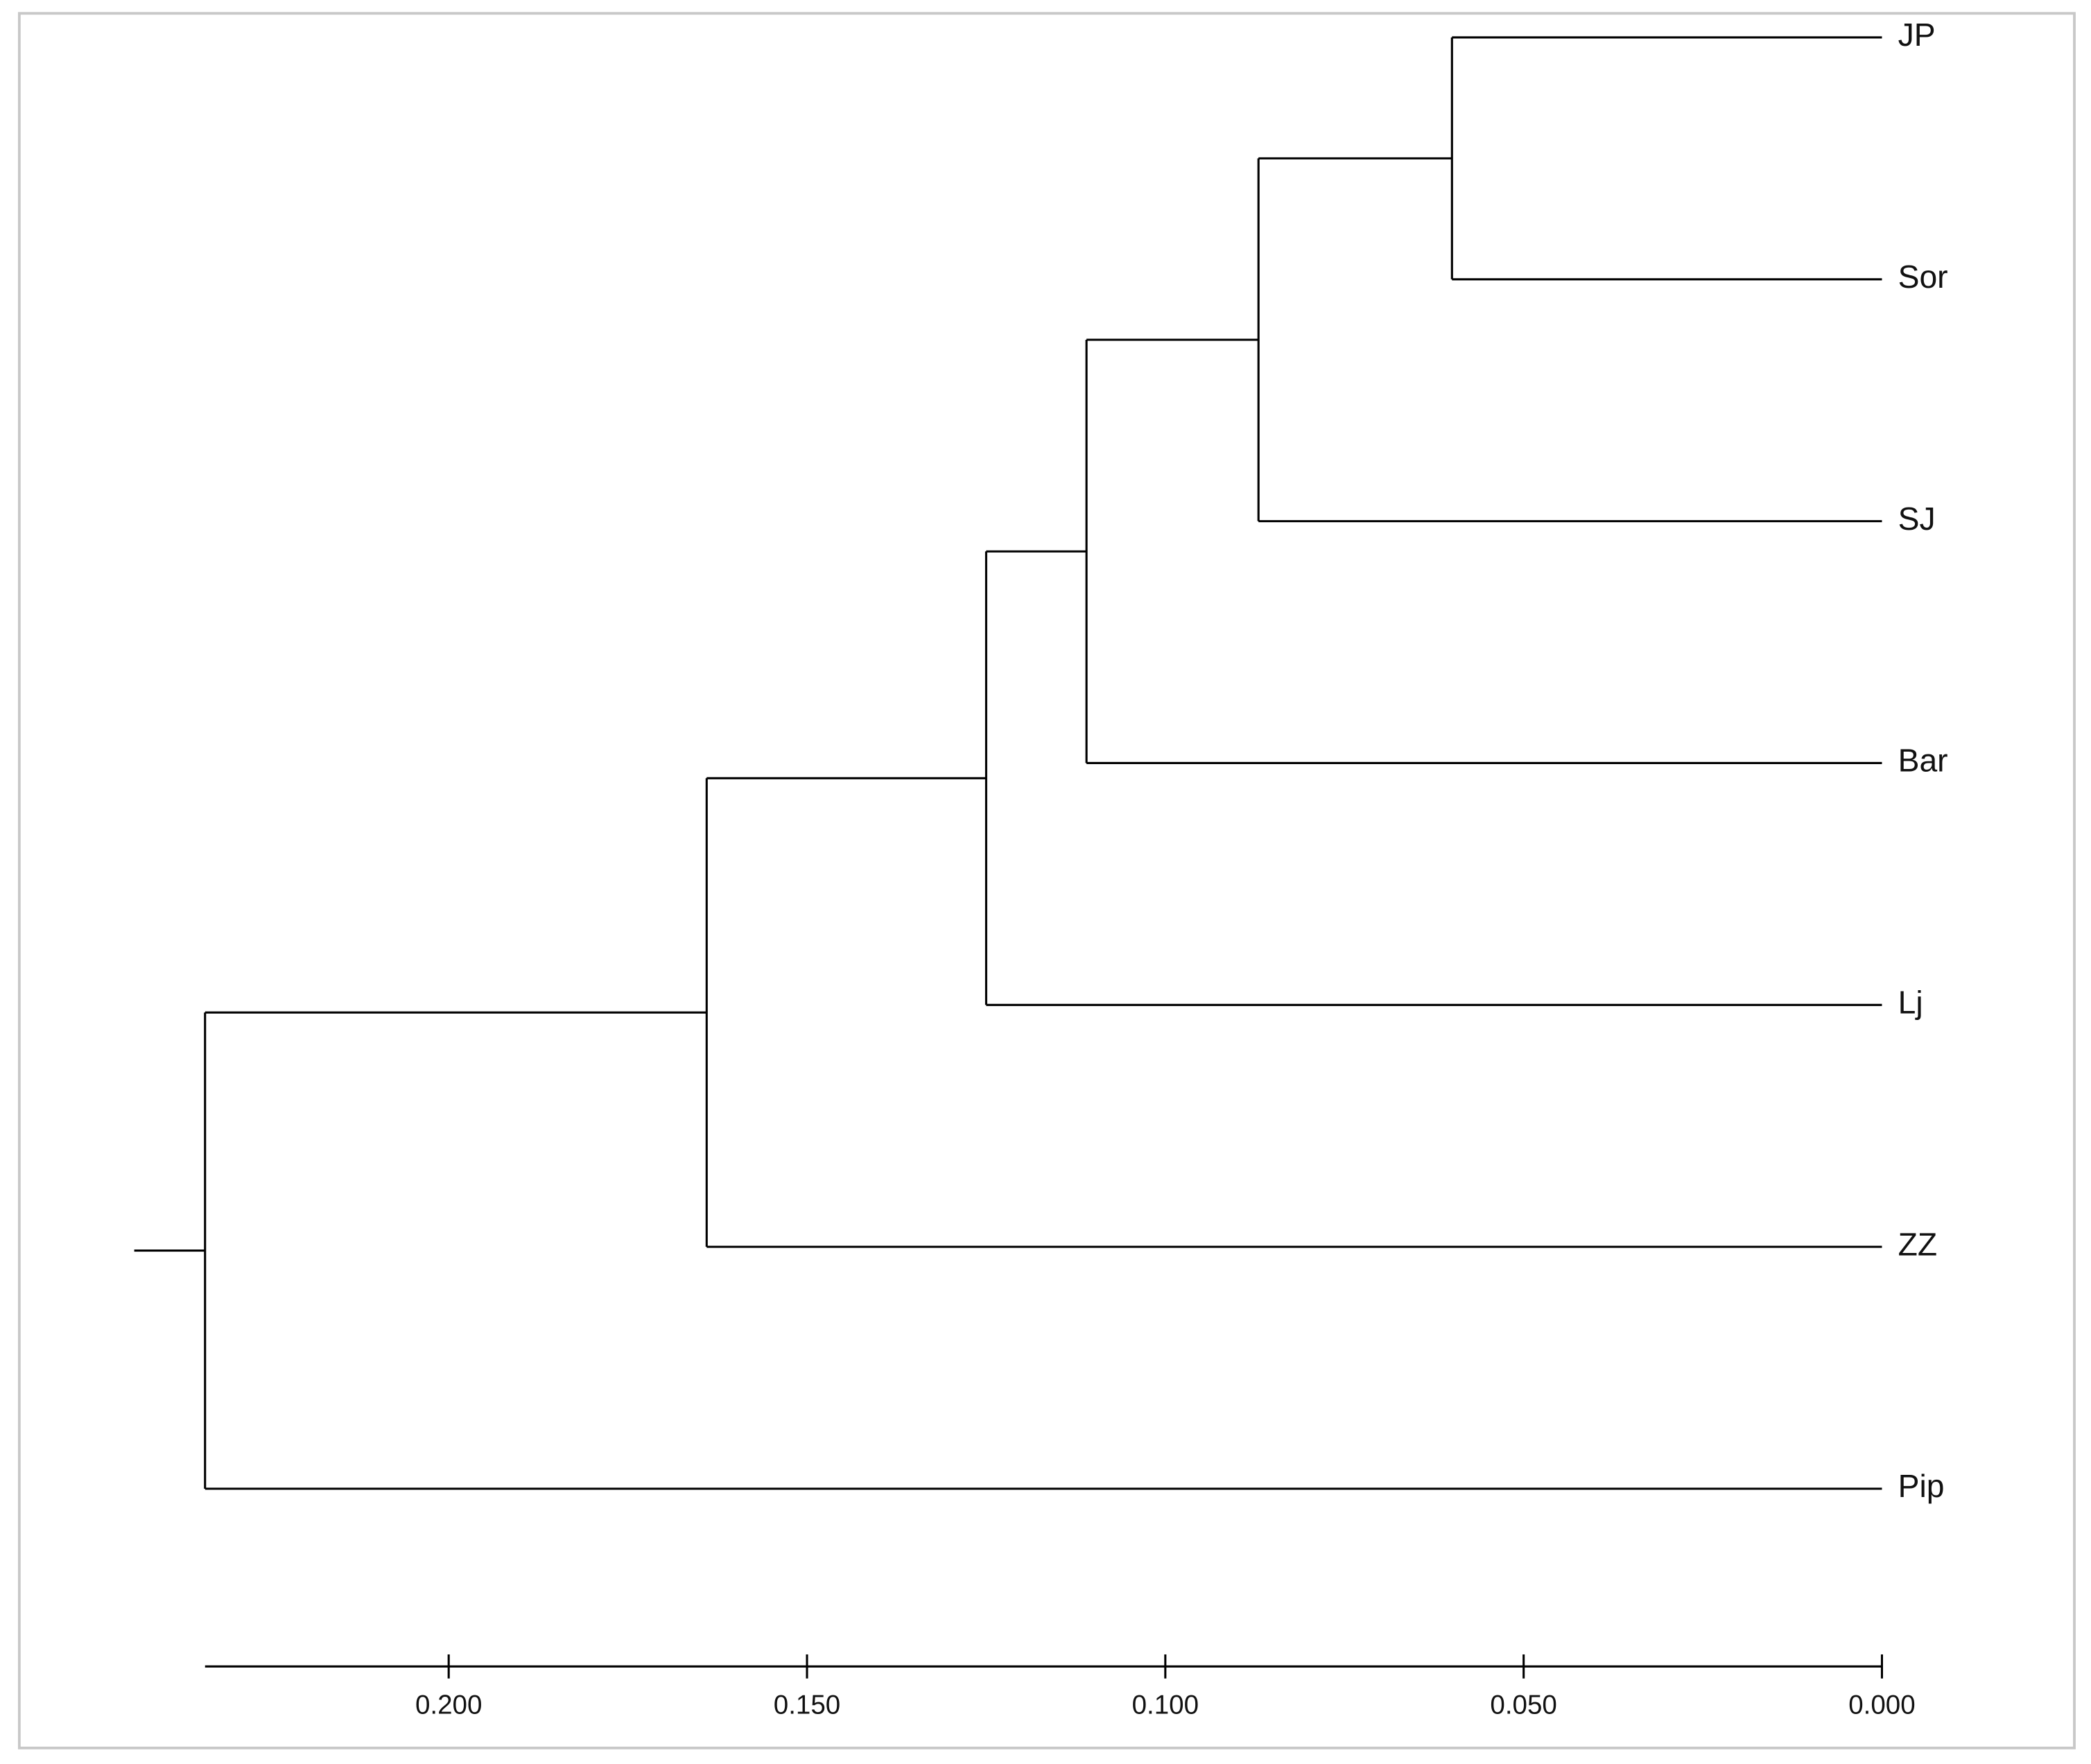 The image size is (2091, 1764). Describe the element at coordinates (1918, 1244) in the screenshot. I see `leaf-label: ZZ` at that location.